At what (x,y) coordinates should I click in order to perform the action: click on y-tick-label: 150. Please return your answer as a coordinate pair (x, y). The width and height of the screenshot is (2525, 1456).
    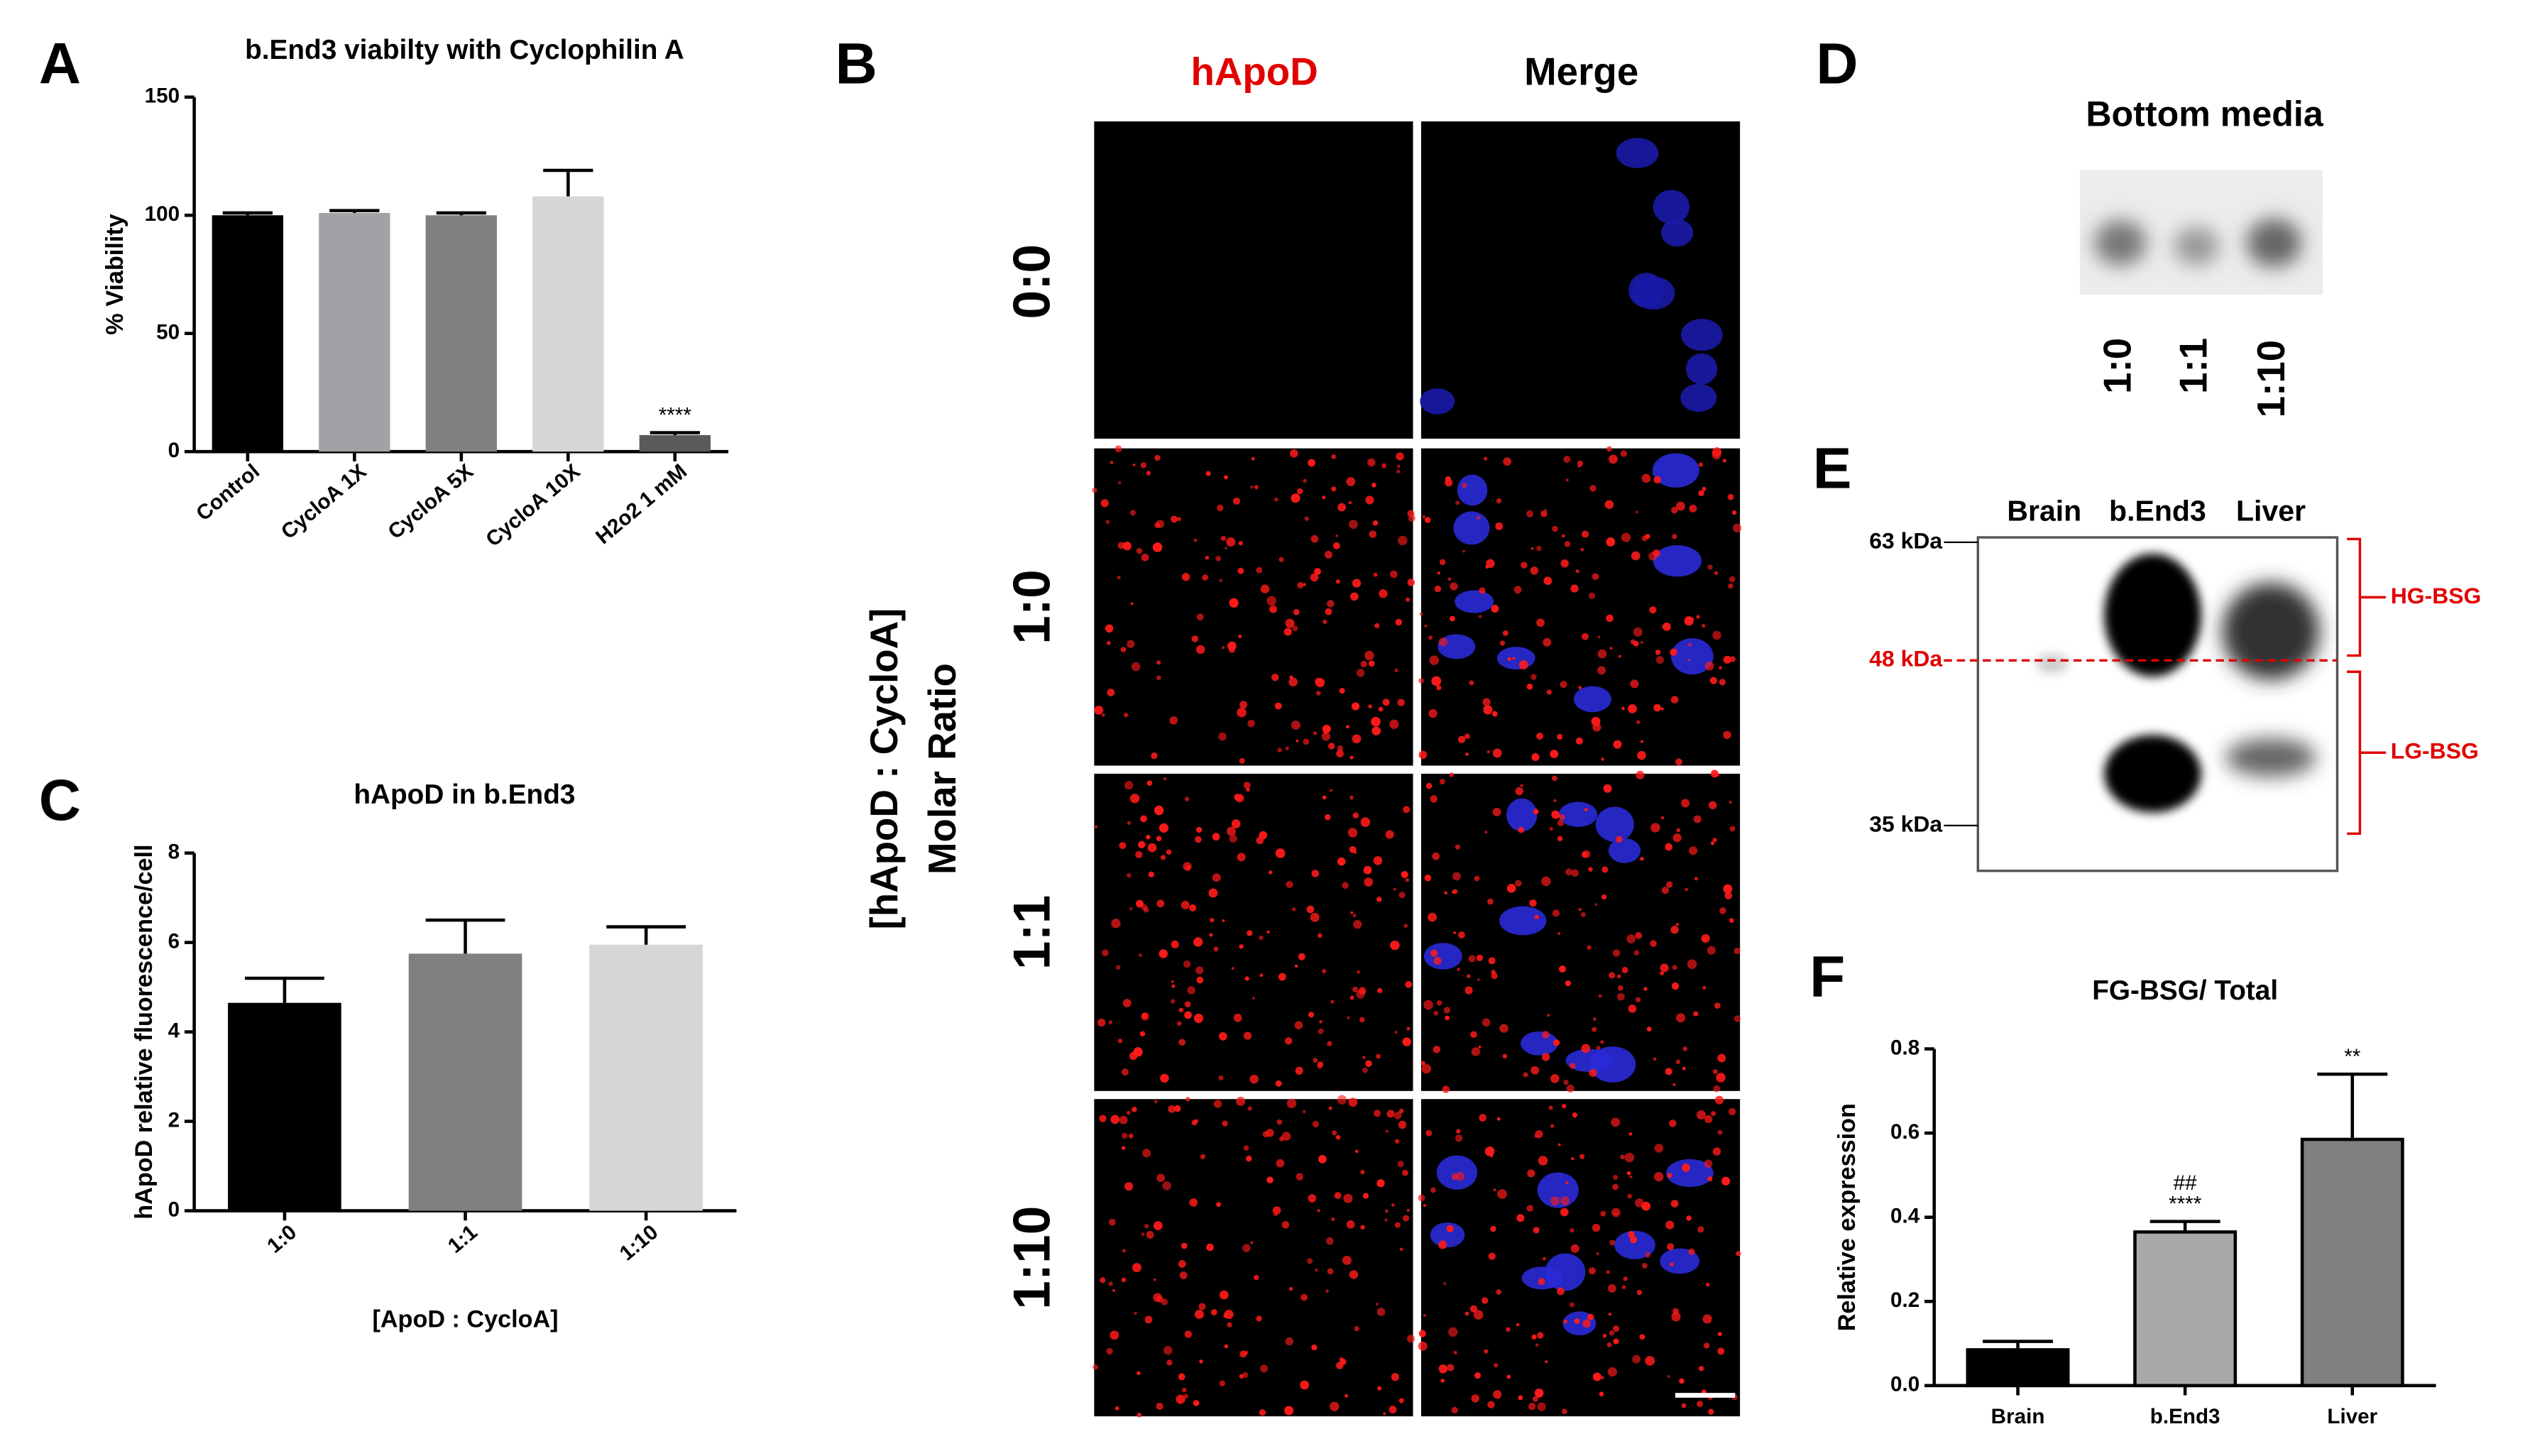
    Looking at the image, I should click on (162, 96).